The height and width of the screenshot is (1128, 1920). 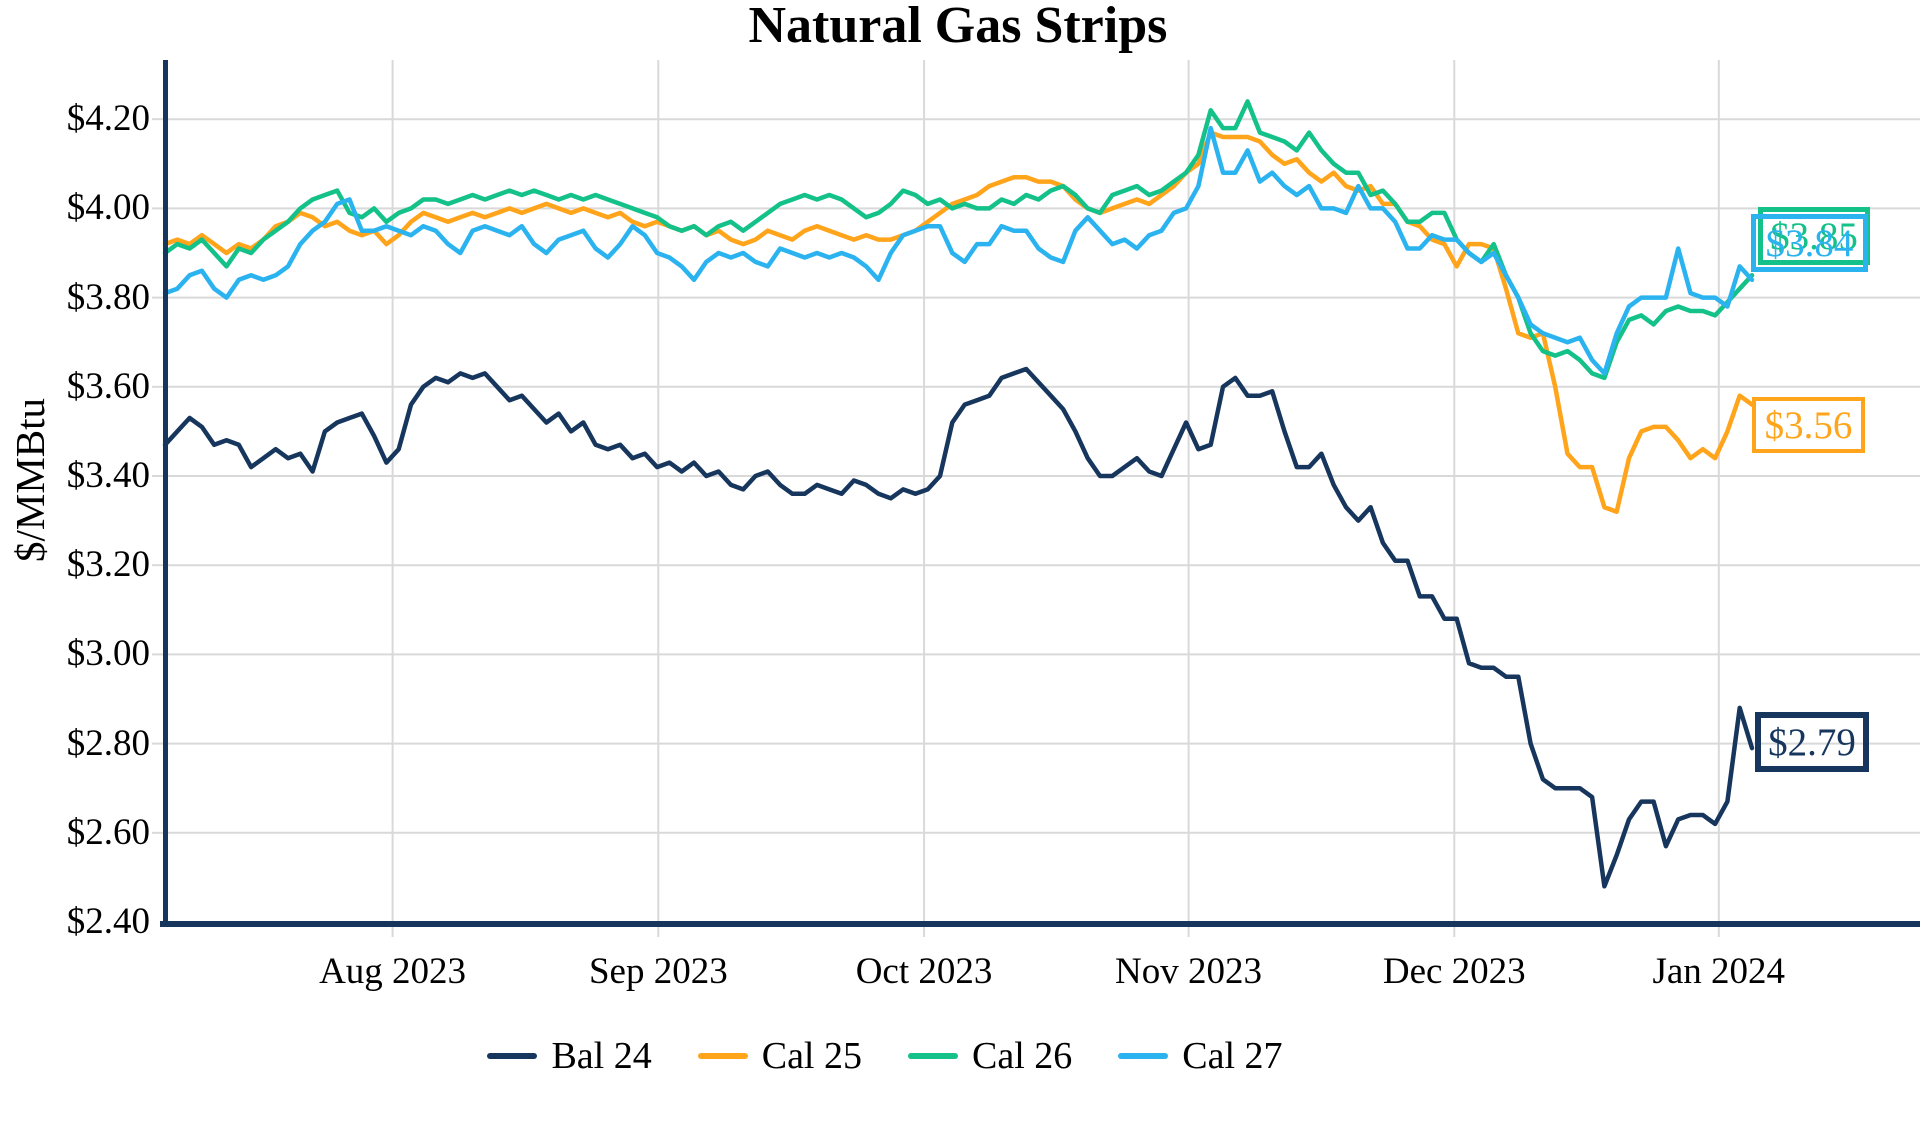 I want to click on legend-item-cal-27: Cal 27, so click(x=1200, y=1056).